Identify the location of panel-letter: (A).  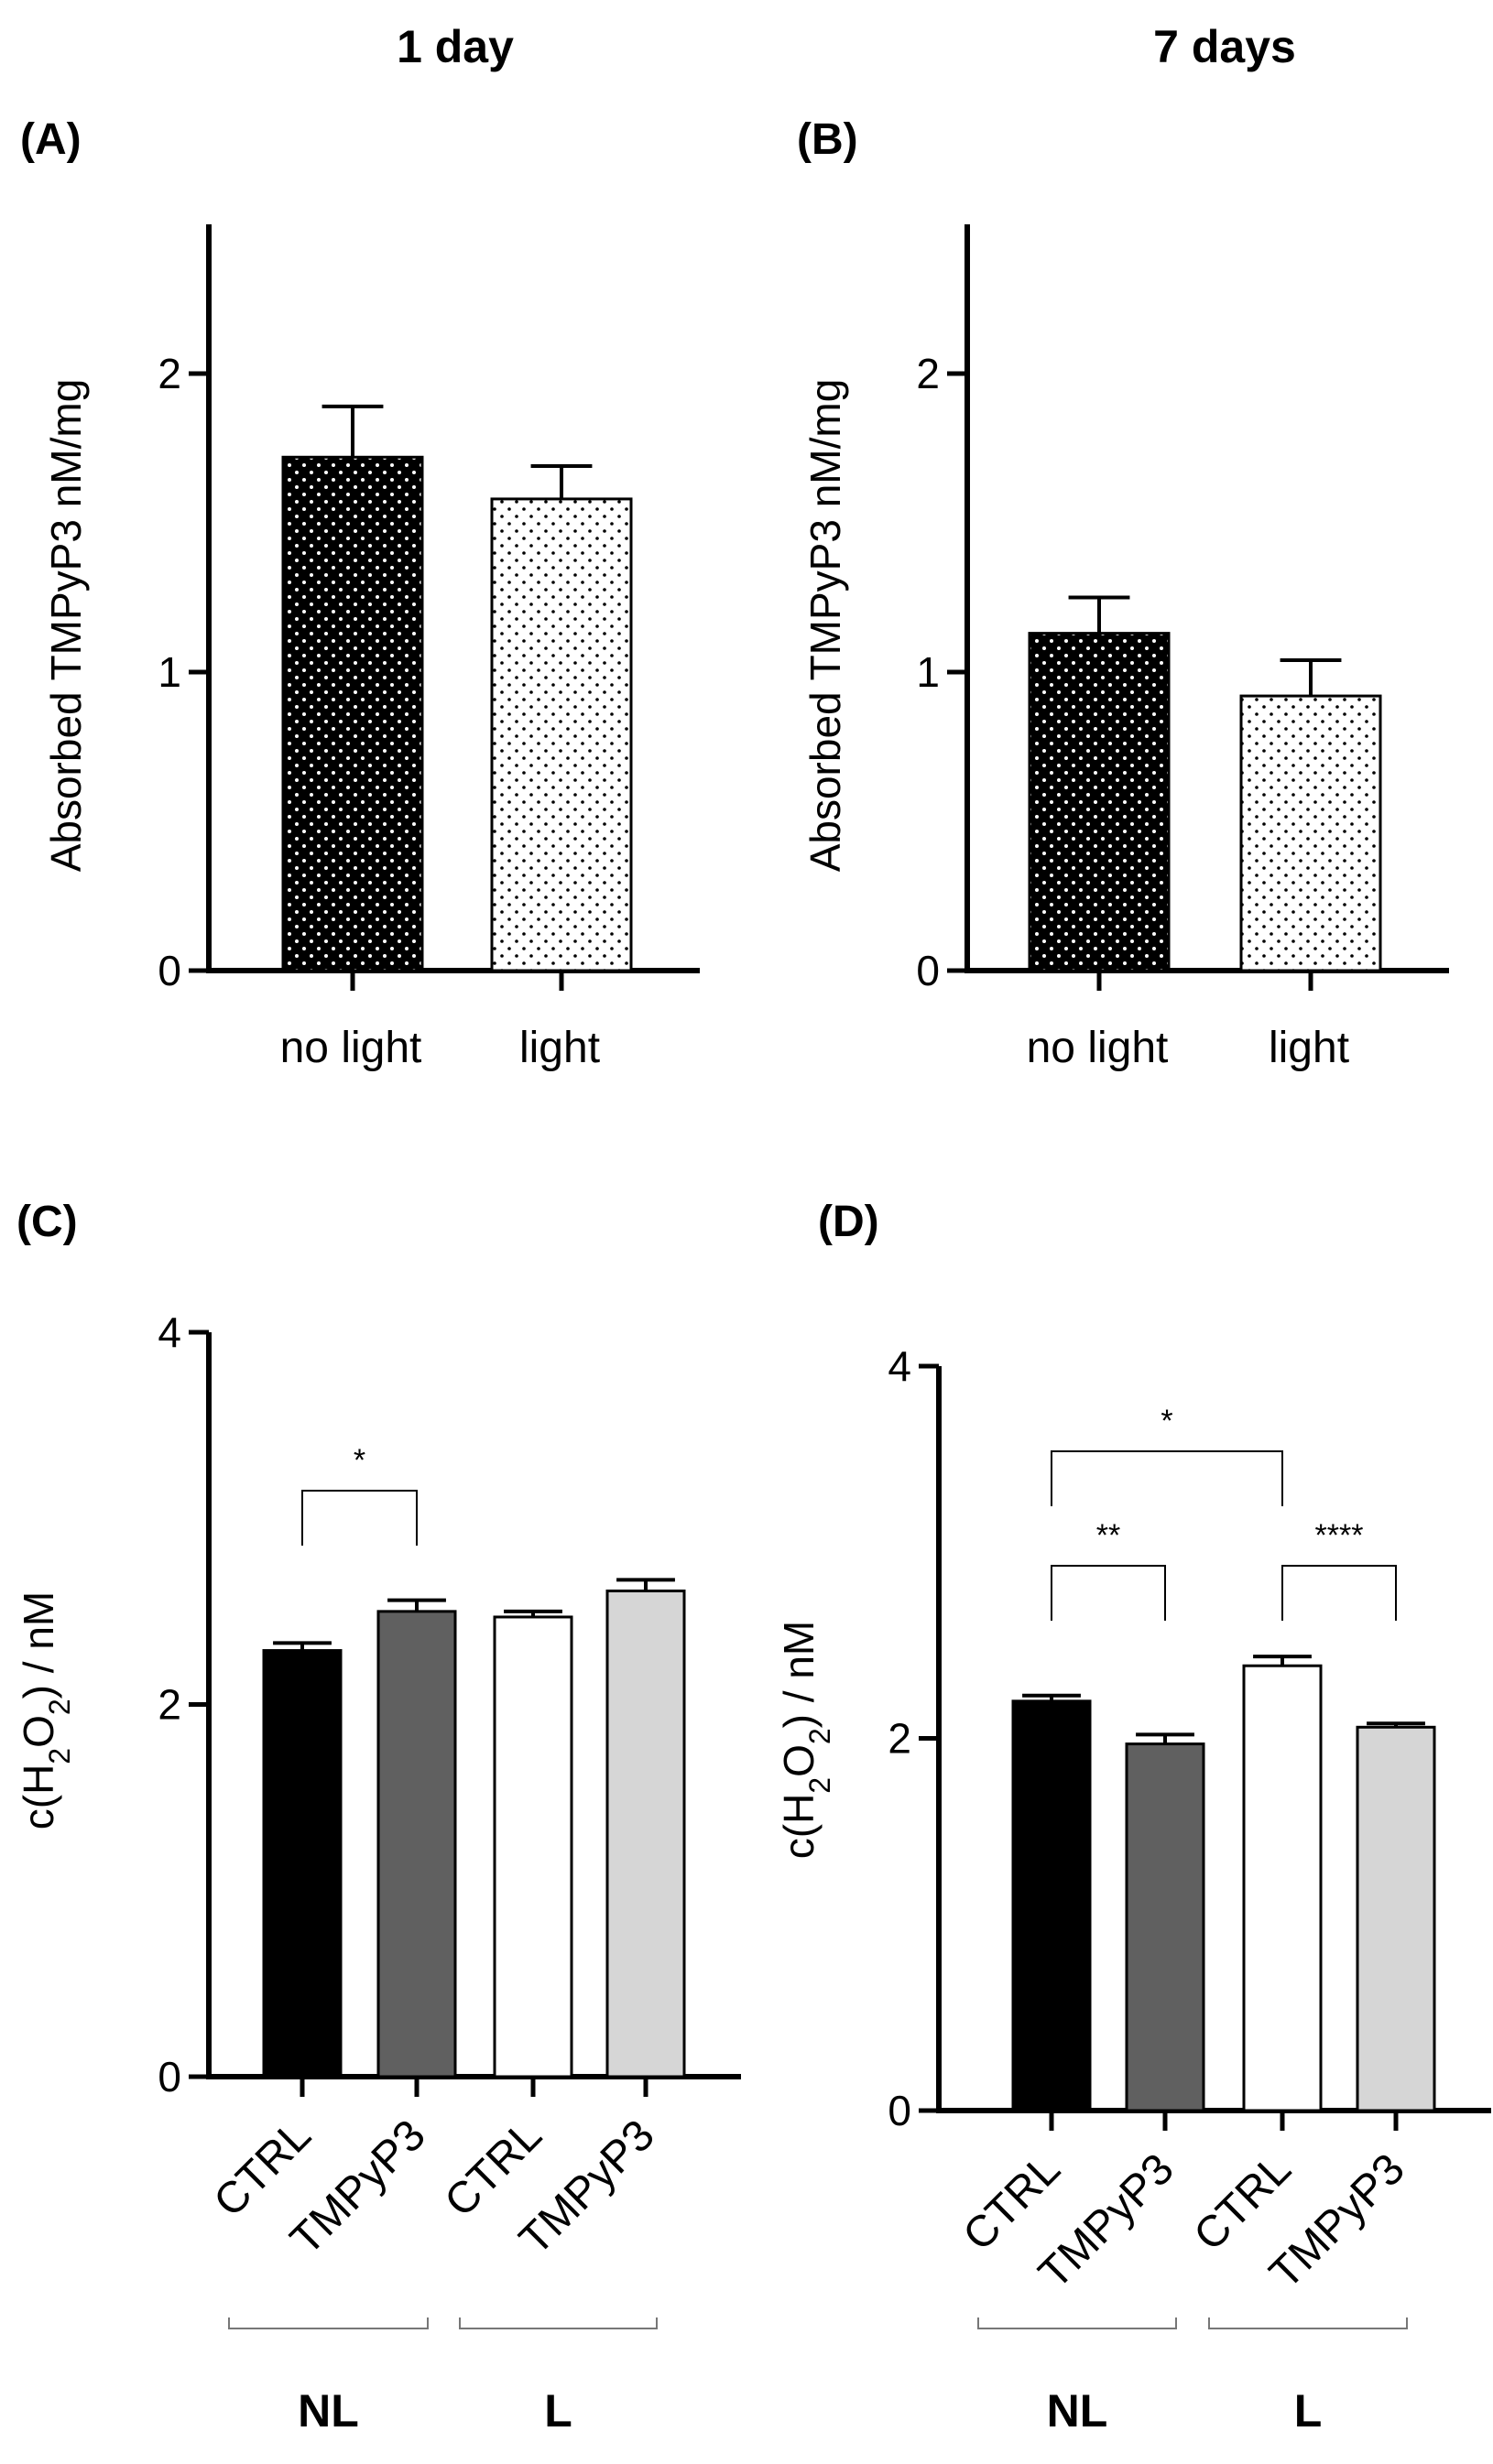
(51, 139).